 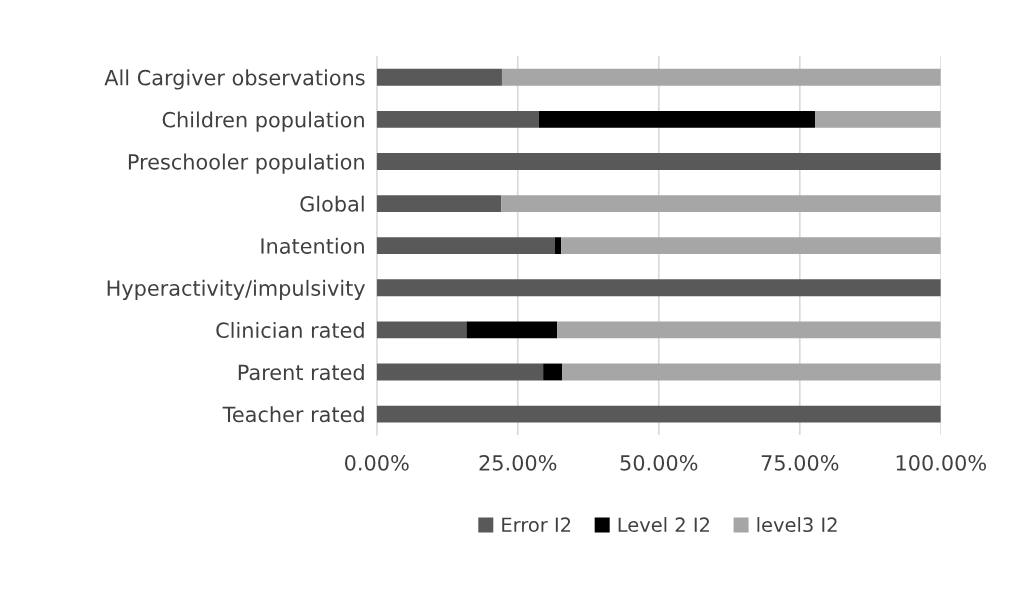 What do you see at coordinates (293, 414) in the screenshot?
I see `y-tick-label: Teacher rated` at bounding box center [293, 414].